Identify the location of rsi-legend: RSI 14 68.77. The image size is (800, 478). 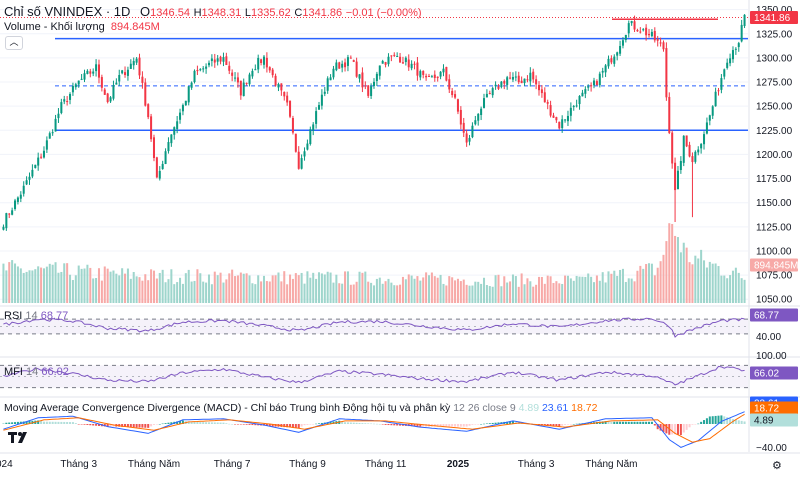
(36, 316).